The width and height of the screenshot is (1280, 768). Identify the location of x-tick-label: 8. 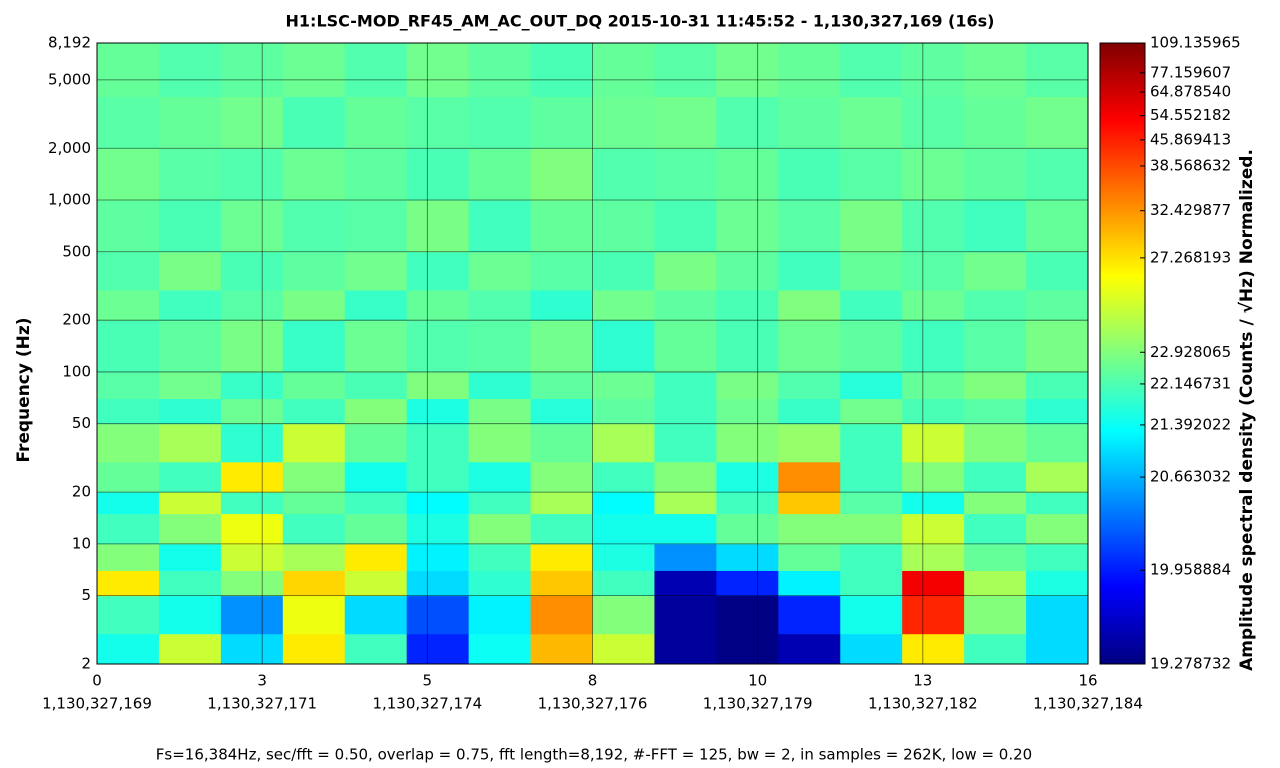
(593, 681).